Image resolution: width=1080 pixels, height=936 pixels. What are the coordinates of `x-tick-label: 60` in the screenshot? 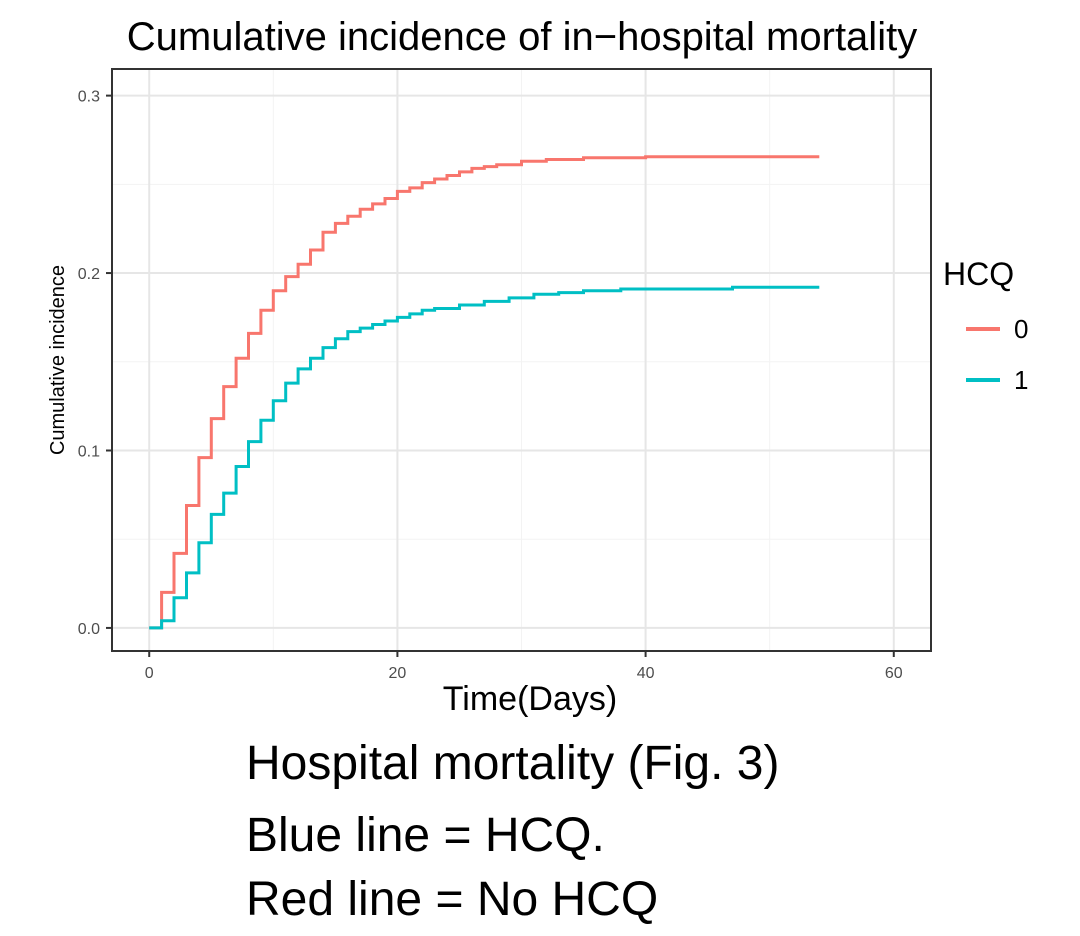 It's located at (894, 673).